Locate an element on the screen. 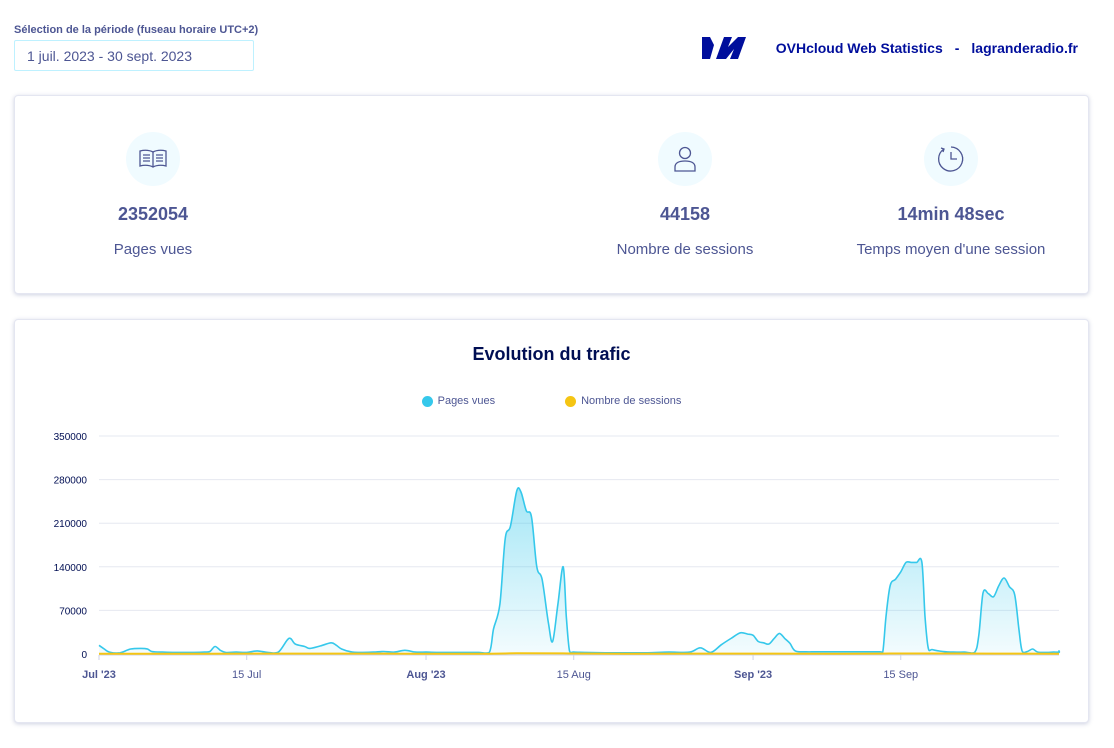 This screenshot has height=748, width=1114. legend-item-page-views: Pages vues is located at coordinates (458, 401).